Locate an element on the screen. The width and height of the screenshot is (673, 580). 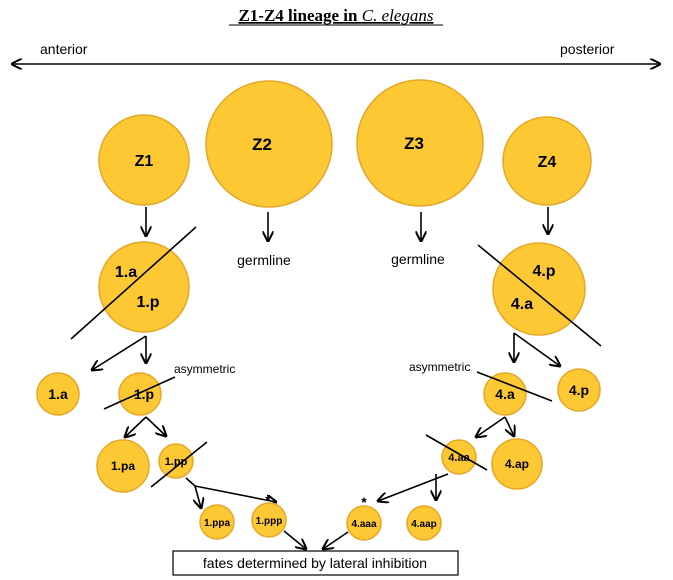
asymmetric-label-right: asymmetric is located at coordinates (439, 367).